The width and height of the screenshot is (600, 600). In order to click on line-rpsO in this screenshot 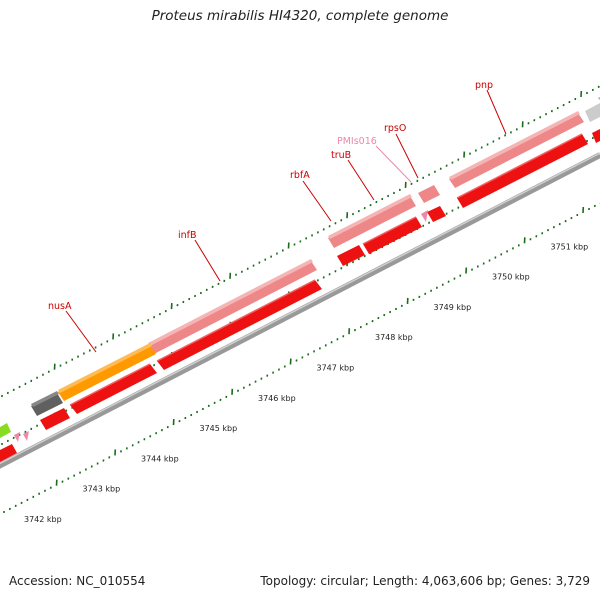, I will do `click(407, 156)`.